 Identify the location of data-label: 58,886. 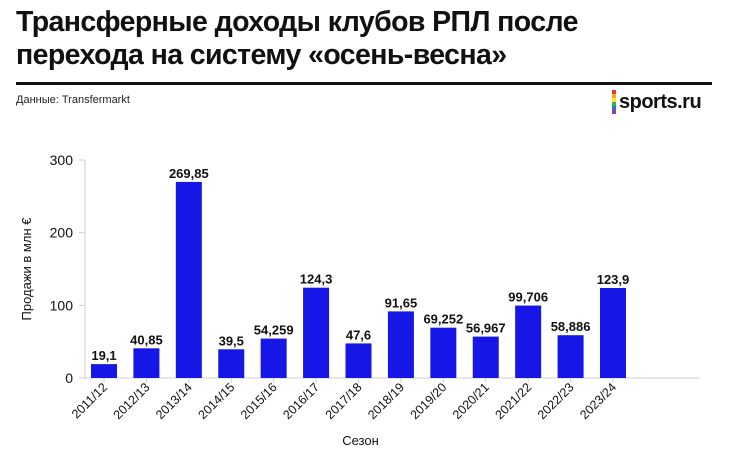
(571, 326).